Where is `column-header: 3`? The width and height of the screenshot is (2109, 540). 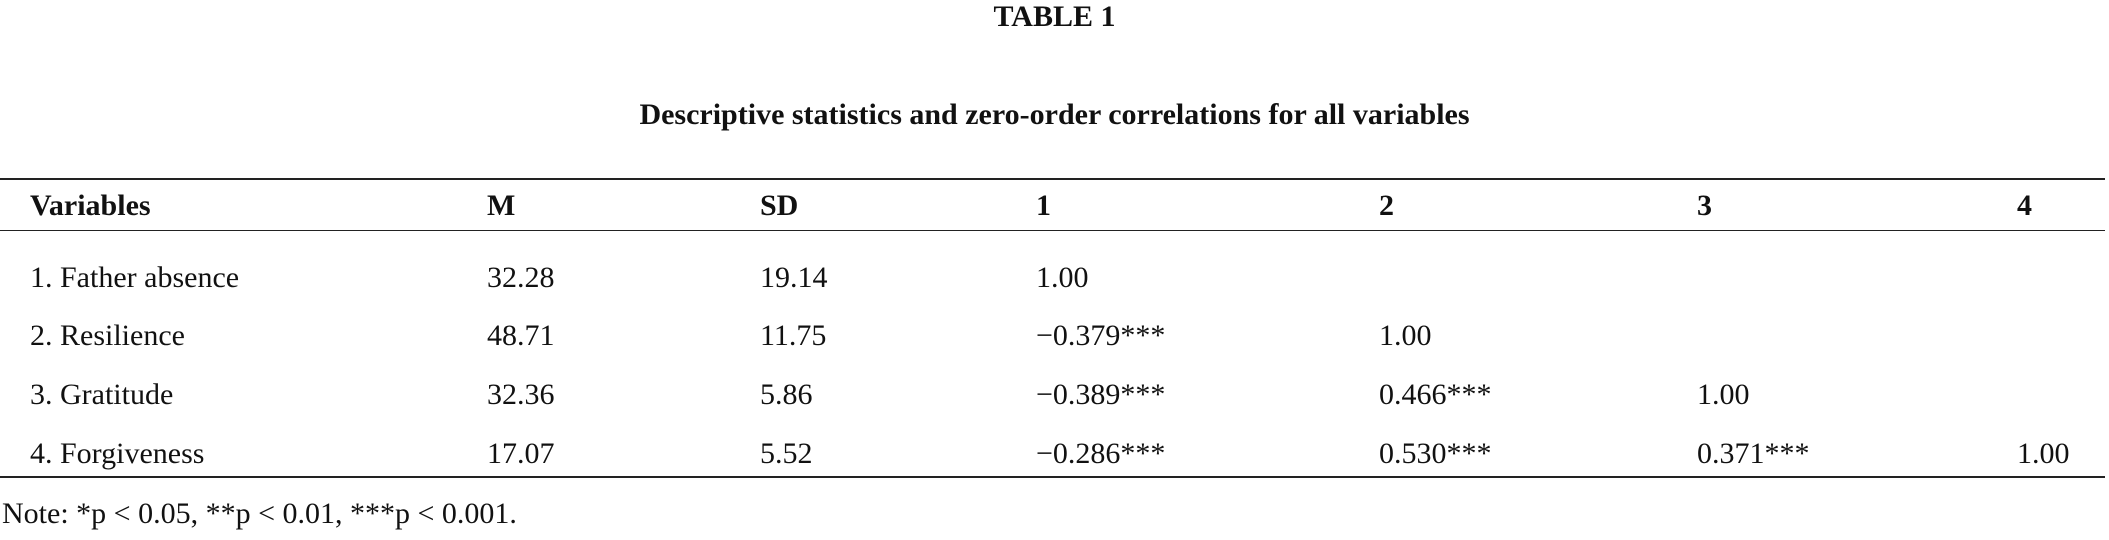
column-header: 3 is located at coordinates (1704, 205).